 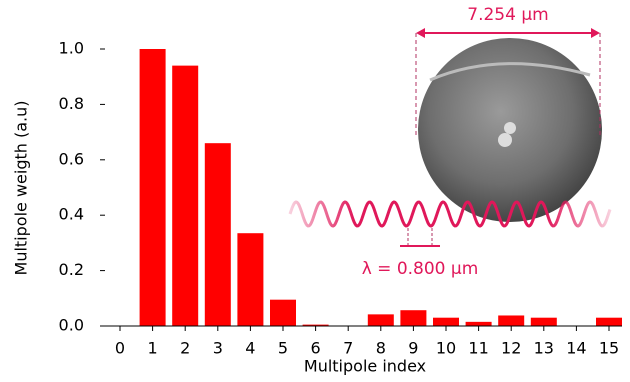 What do you see at coordinates (446, 348) in the screenshot?
I see `x-tick-label: 10` at bounding box center [446, 348].